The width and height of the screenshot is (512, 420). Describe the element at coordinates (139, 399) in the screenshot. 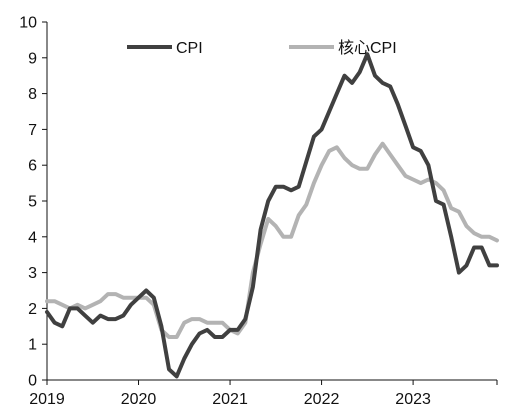

I see `x-tick-label: 2020` at that location.